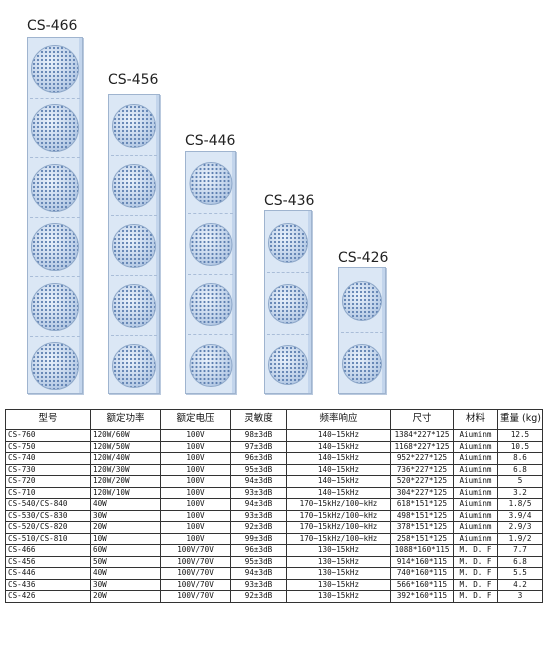  I want to click on table-cell: CS-710, so click(48, 492).